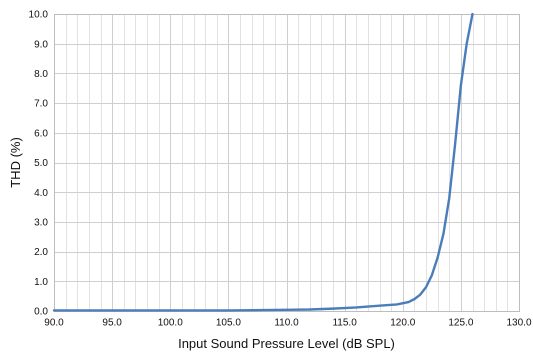 This screenshot has height=358, width=533. Describe the element at coordinates (41, 133) in the screenshot. I see `y-tick-label: 6.0` at that location.